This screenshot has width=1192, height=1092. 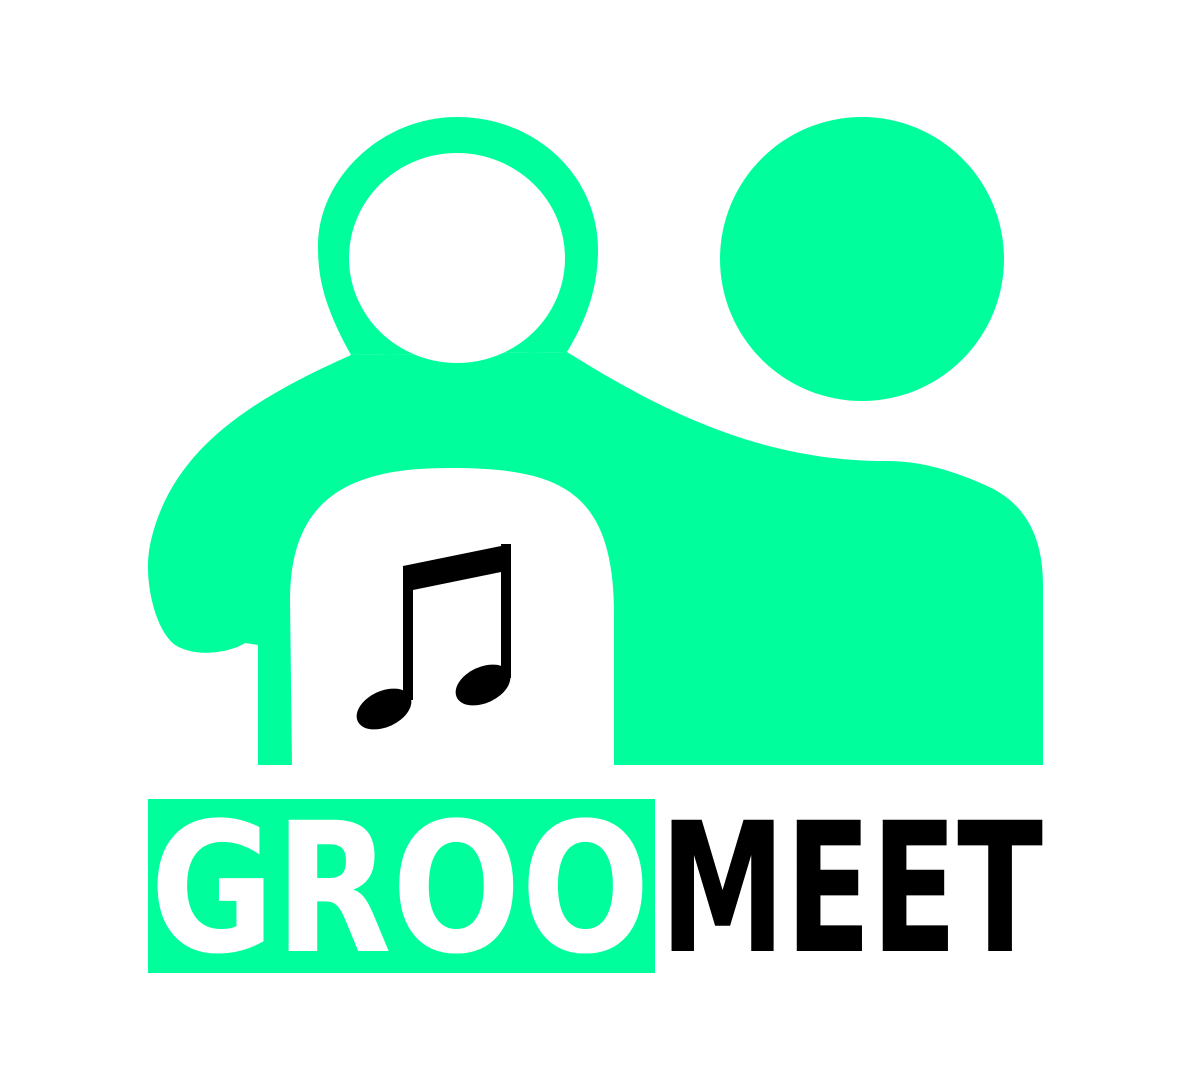 I want to click on right-head, so click(x=862, y=259).